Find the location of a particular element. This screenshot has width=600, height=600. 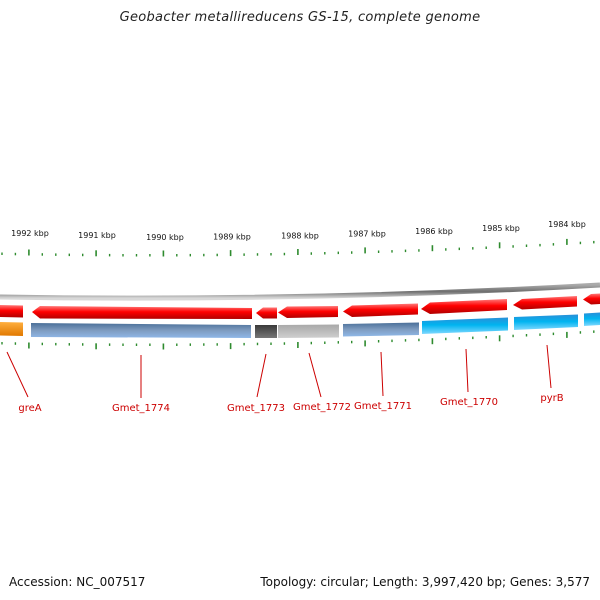

reverse-gene-pyrB is located at coordinates (546, 322).